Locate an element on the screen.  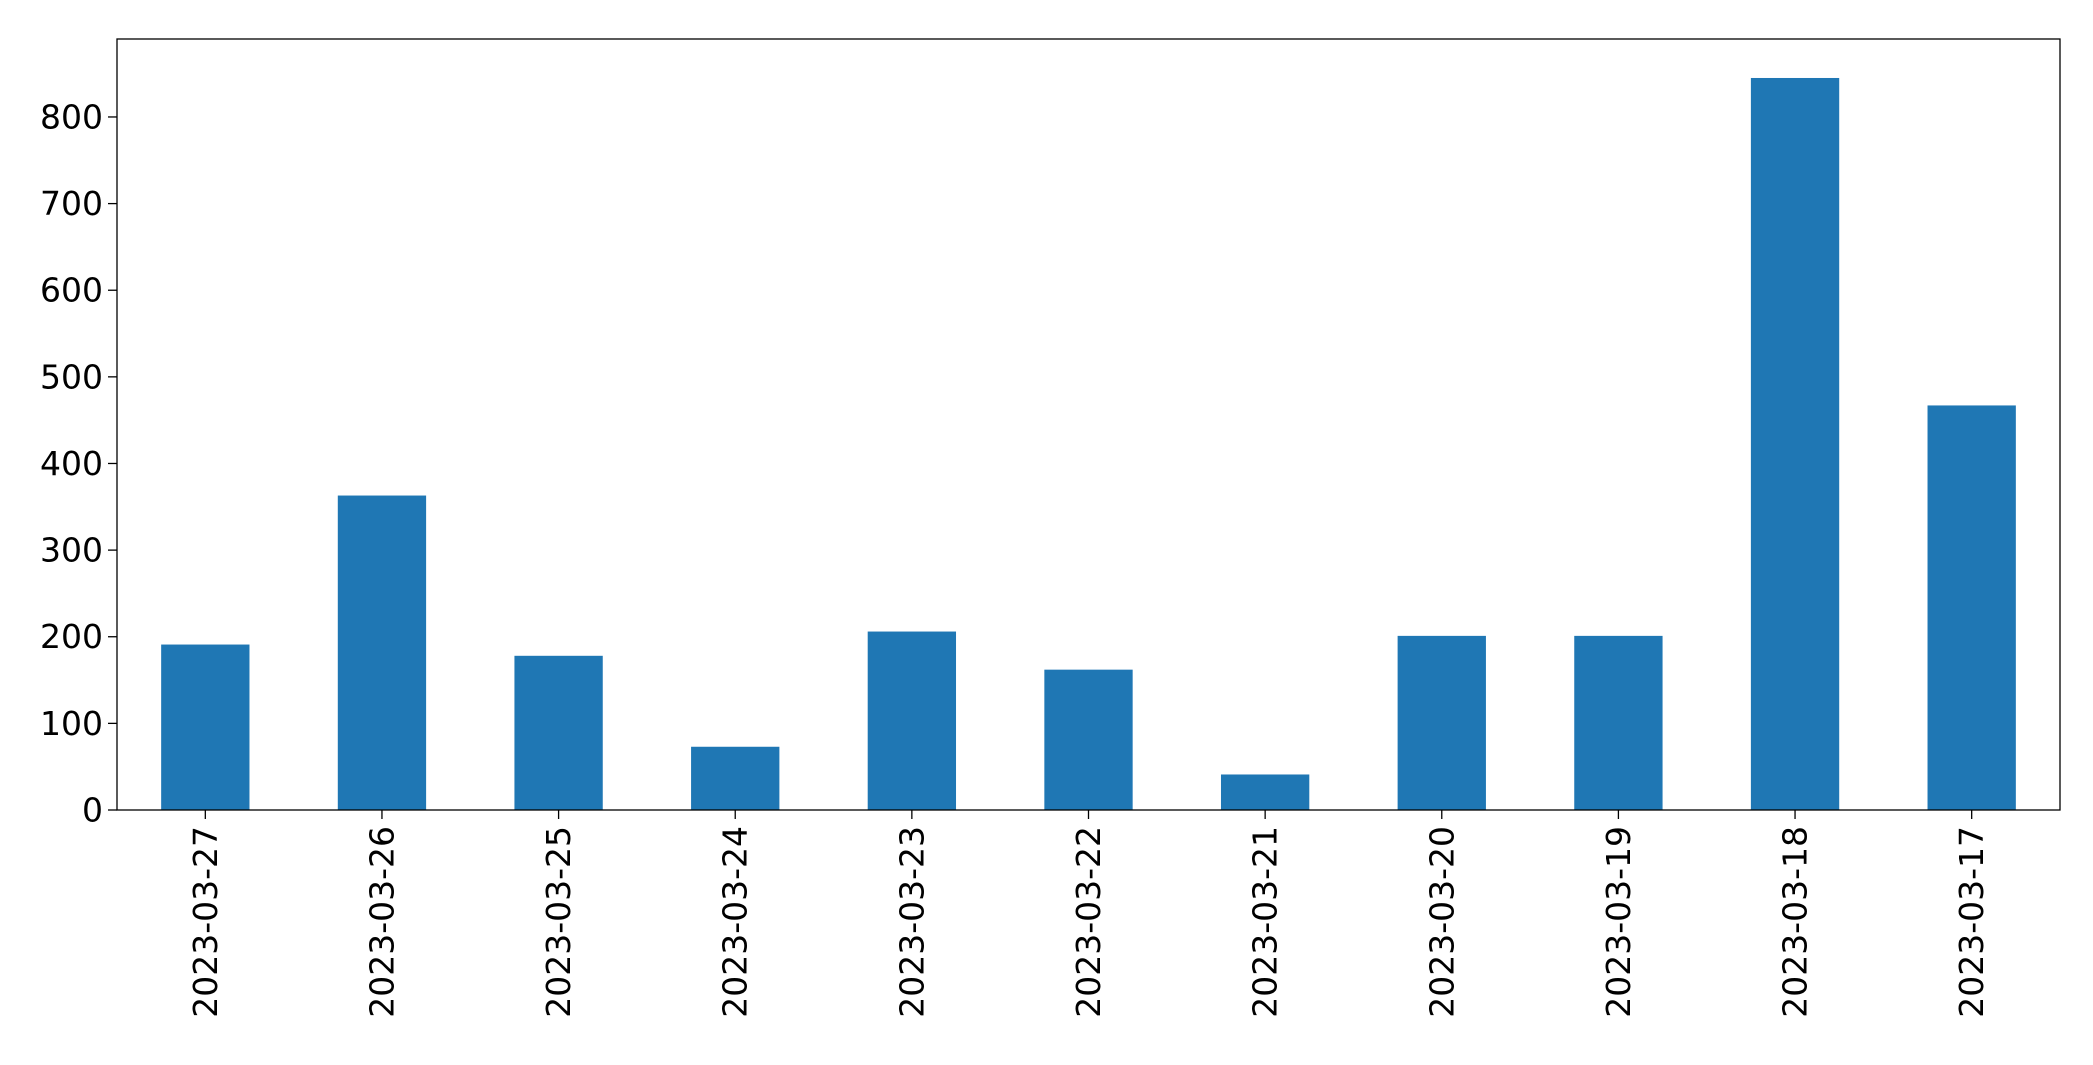
x-tick-label: 2023-03-18 is located at coordinates (1795, 922).